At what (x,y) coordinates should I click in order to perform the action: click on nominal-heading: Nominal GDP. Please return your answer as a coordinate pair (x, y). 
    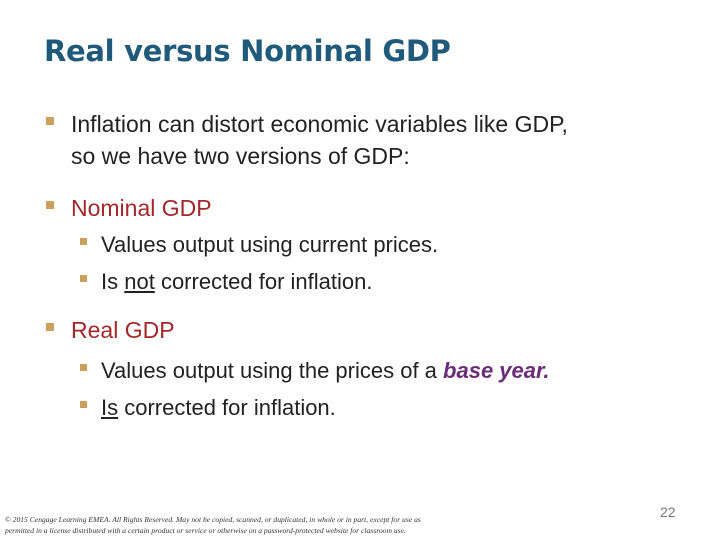
    Looking at the image, I should click on (141, 208).